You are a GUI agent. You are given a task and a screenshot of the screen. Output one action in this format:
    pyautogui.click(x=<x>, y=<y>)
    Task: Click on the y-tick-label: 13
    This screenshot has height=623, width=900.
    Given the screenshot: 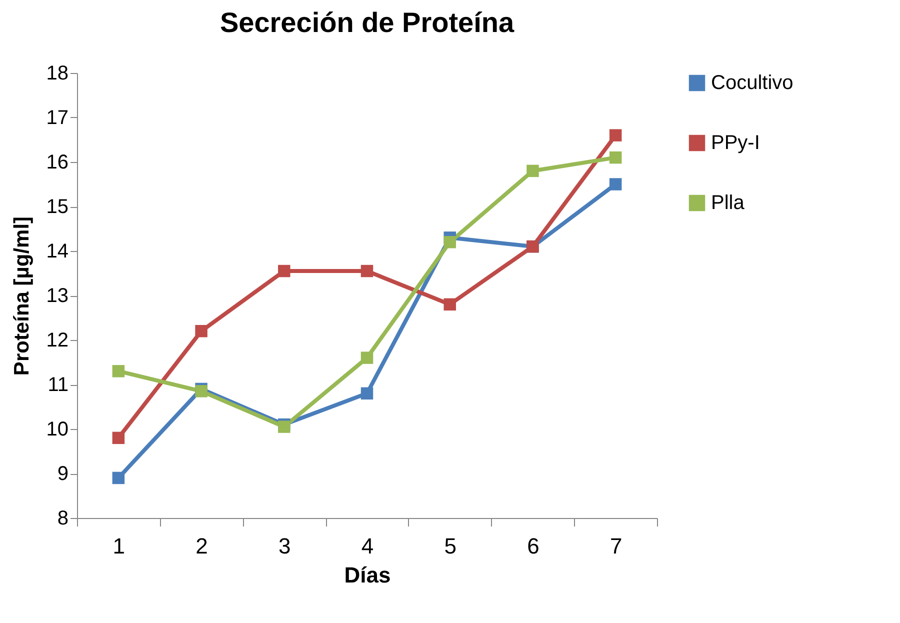 What is the action you would take?
    pyautogui.click(x=57, y=296)
    